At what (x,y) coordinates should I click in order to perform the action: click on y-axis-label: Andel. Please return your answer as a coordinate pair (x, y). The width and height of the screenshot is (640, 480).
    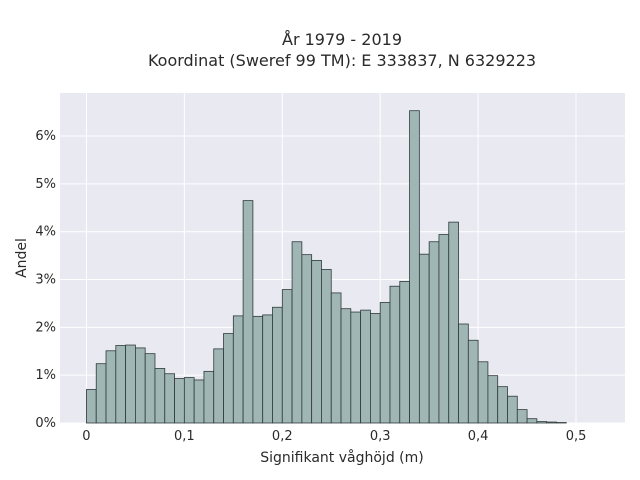
    Looking at the image, I should click on (22, 258).